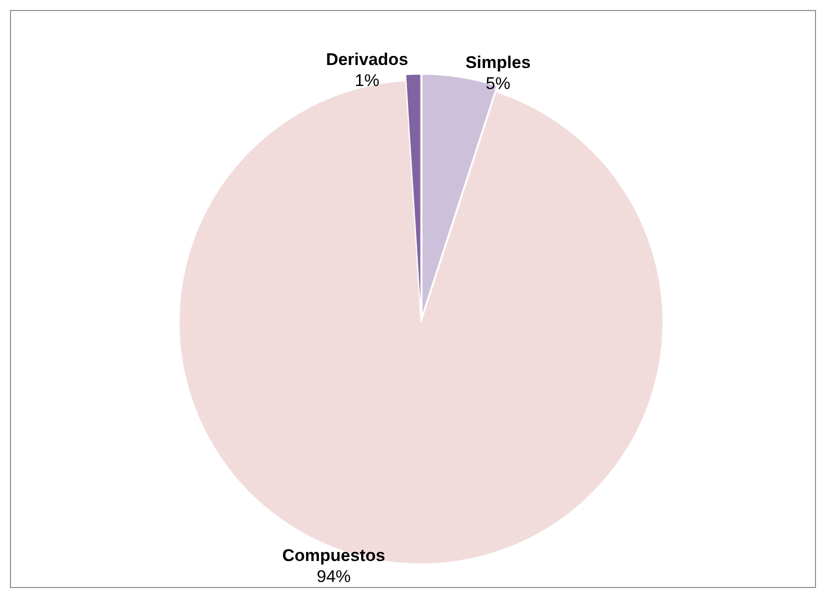  What do you see at coordinates (367, 80) in the screenshot?
I see `data-label: 1%` at bounding box center [367, 80].